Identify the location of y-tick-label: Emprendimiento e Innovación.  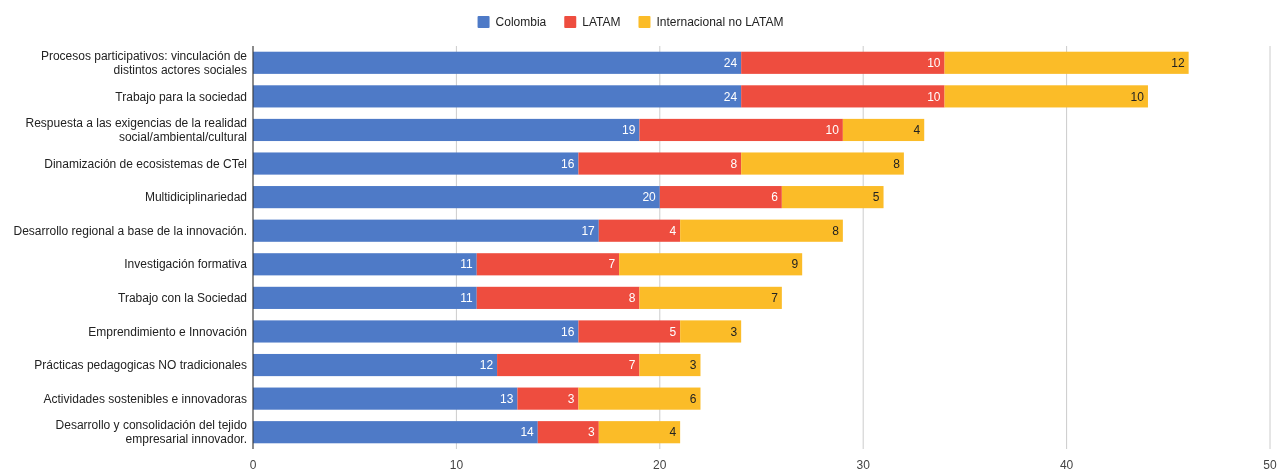
(167, 331).